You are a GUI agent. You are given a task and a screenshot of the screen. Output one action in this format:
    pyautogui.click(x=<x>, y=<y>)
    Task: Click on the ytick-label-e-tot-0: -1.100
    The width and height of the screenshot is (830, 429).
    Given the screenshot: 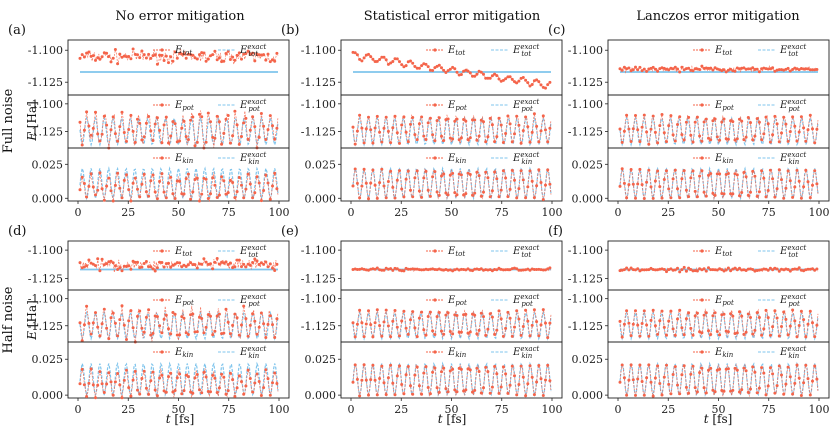 What is the action you would take?
    pyautogui.click(x=318, y=250)
    